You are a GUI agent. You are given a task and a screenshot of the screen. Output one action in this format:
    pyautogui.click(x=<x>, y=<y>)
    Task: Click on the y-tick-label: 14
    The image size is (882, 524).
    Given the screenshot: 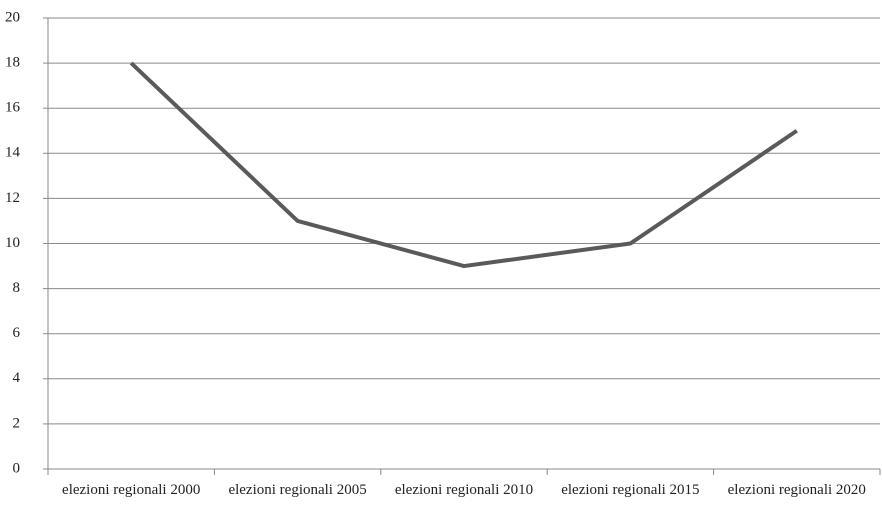 What is the action you would take?
    pyautogui.click(x=13, y=153)
    